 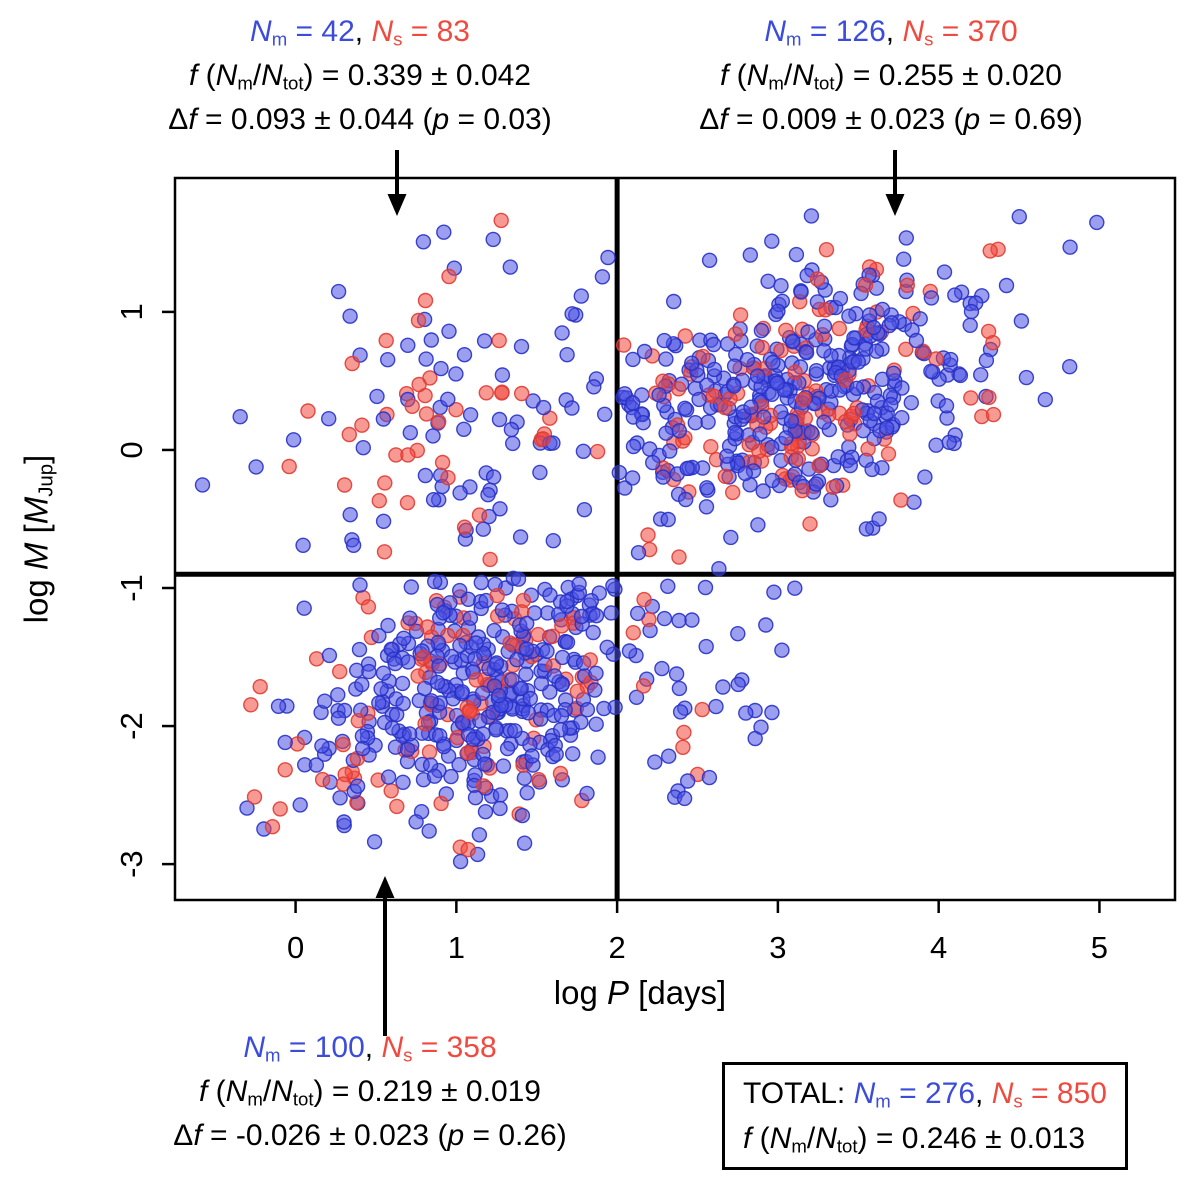 I want to click on text-segment: Jup, so click(x=46, y=480).